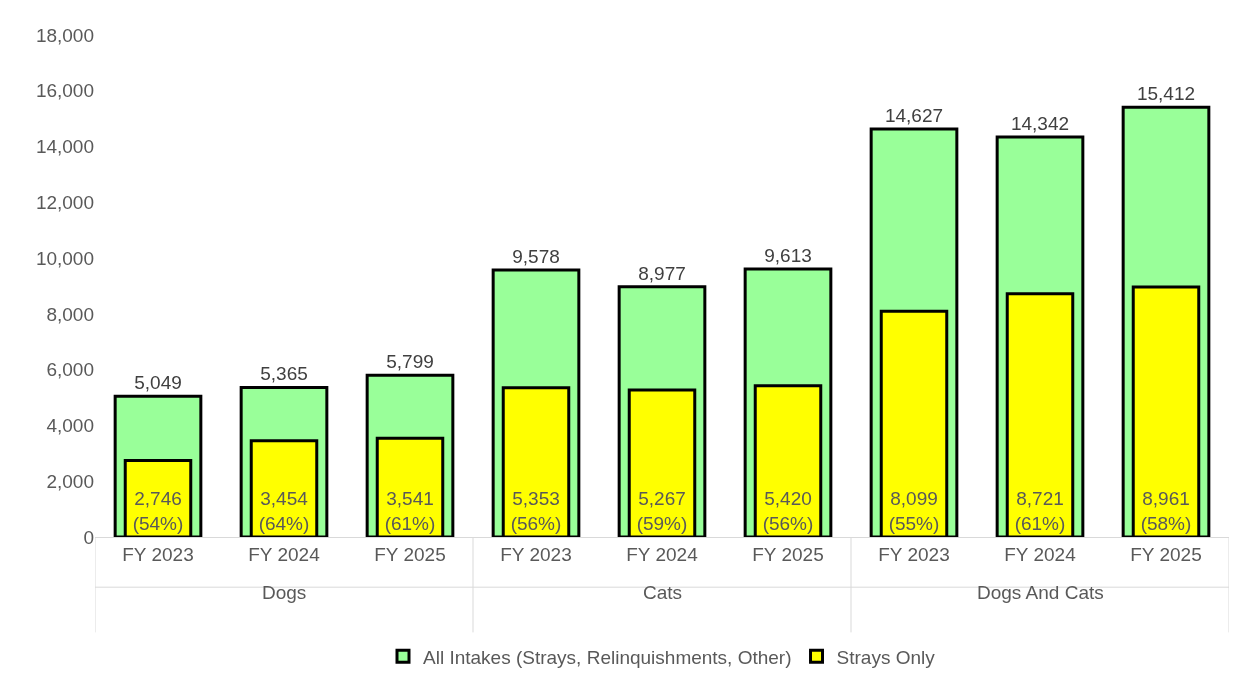 The image size is (1254, 687). Describe the element at coordinates (914, 116) in the screenshot. I see `data-label: 14,627` at that location.